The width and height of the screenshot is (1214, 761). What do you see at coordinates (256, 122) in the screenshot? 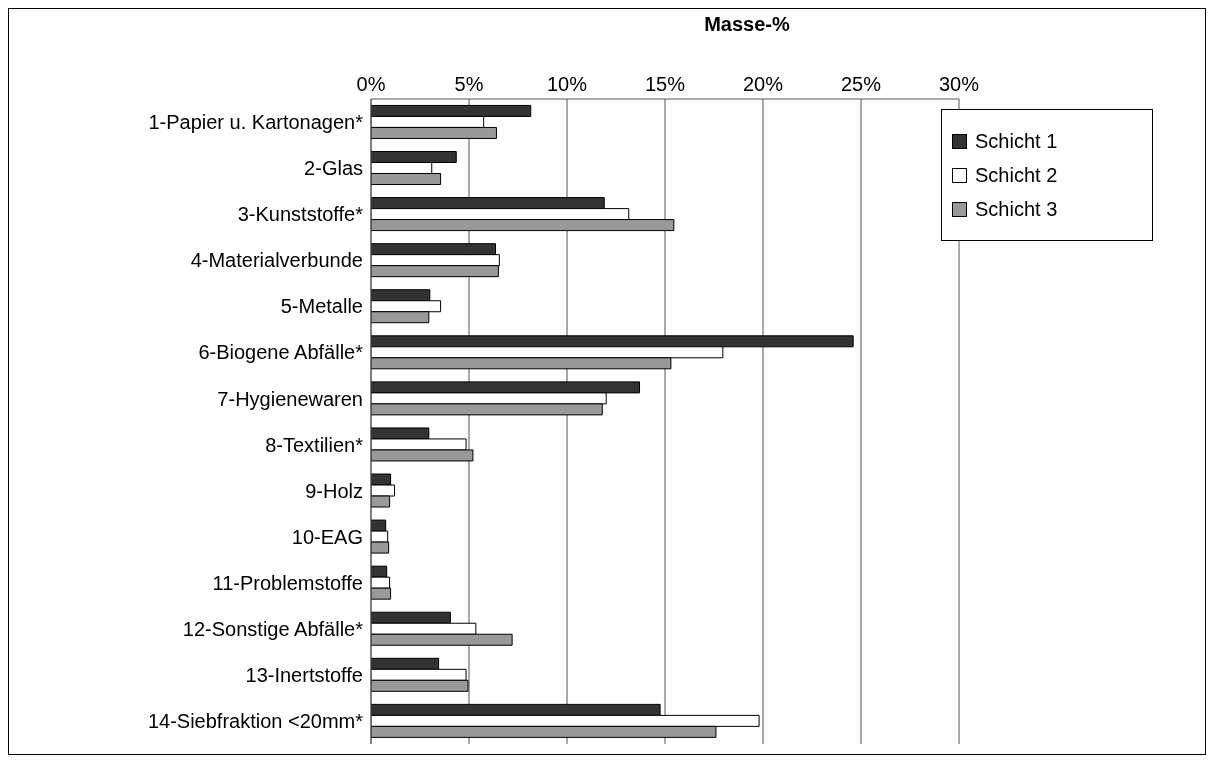
I see `y-tick-label: 1-Papier u. Kartonagen*` at bounding box center [256, 122].